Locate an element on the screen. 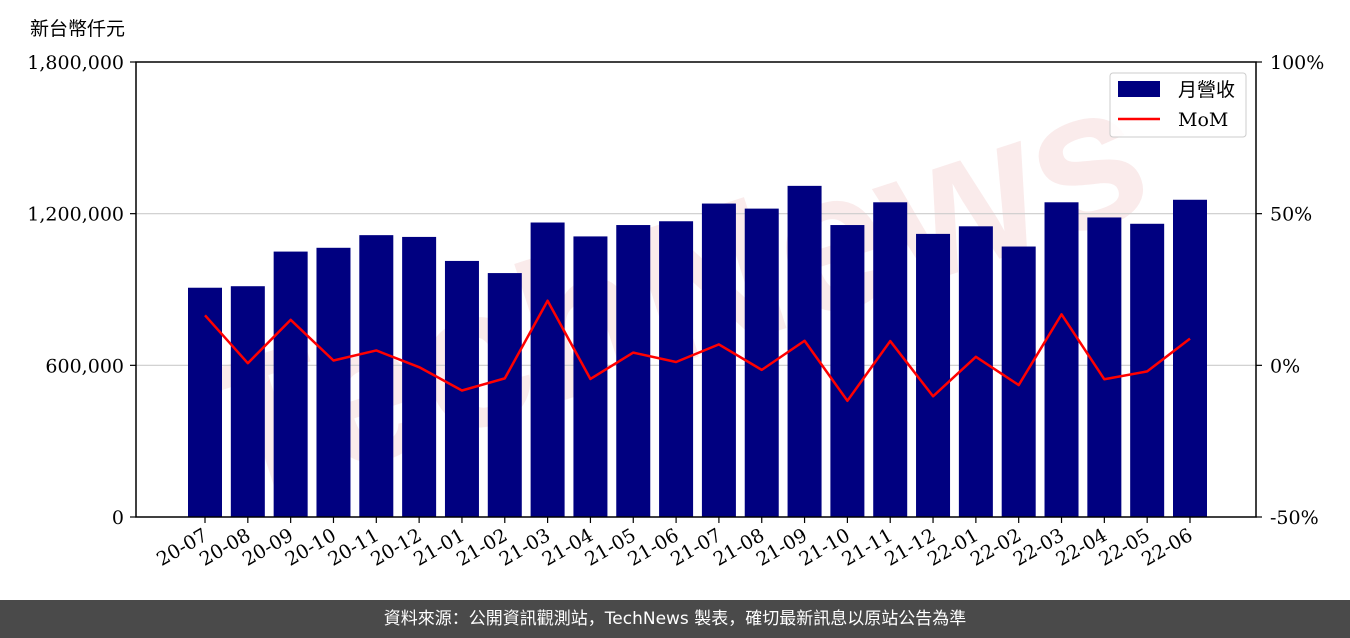  right-y-tick-label: 50% is located at coordinates (1291, 215).